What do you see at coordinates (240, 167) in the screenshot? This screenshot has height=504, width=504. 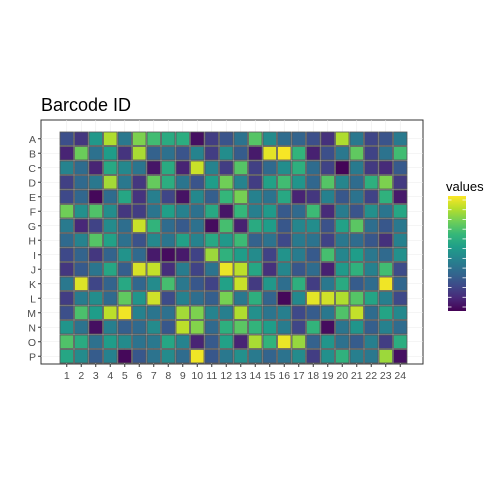 I see `heatmap-tile-C13` at bounding box center [240, 167].